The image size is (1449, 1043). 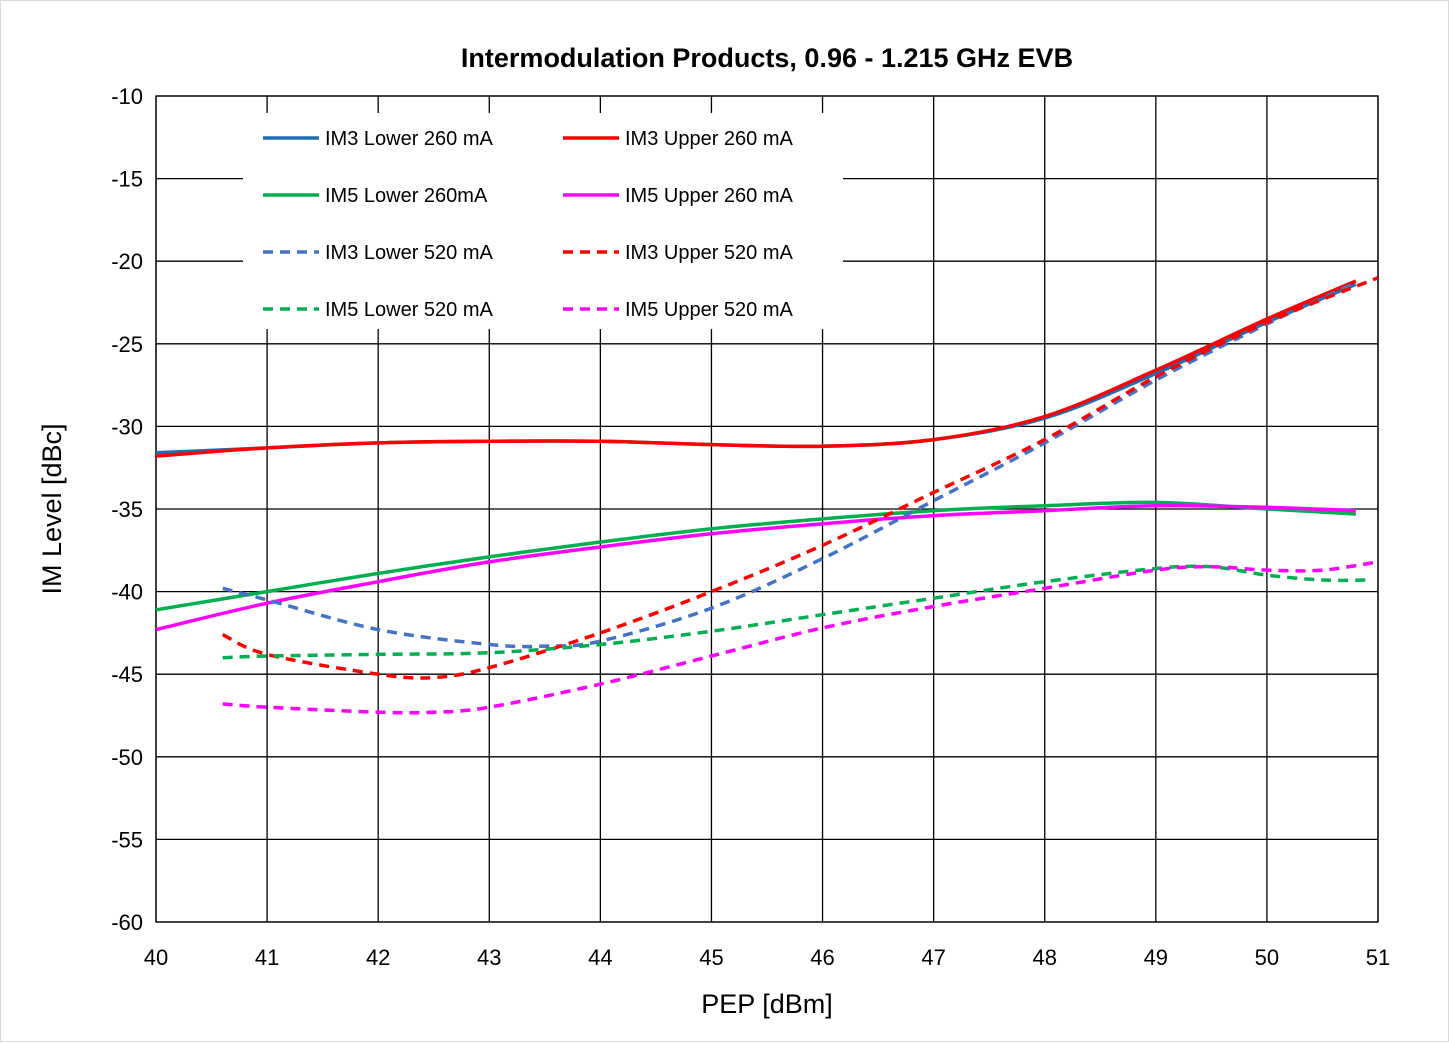 What do you see at coordinates (127, 922) in the screenshot?
I see `y-tick-label: -60` at bounding box center [127, 922].